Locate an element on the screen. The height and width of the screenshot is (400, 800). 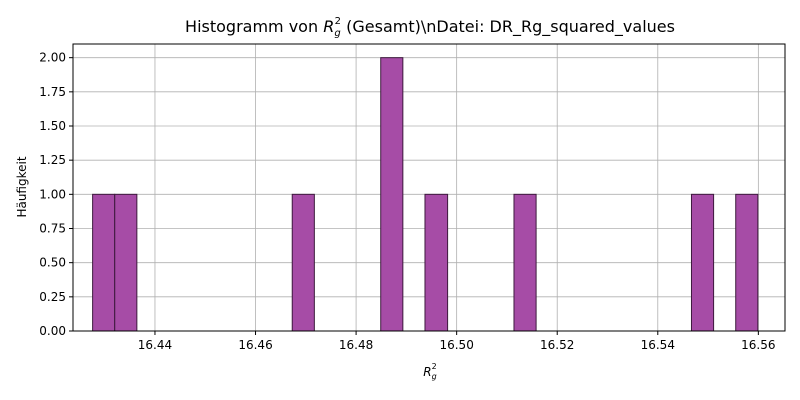
x-tick-label: 16.44 is located at coordinates (155, 345).